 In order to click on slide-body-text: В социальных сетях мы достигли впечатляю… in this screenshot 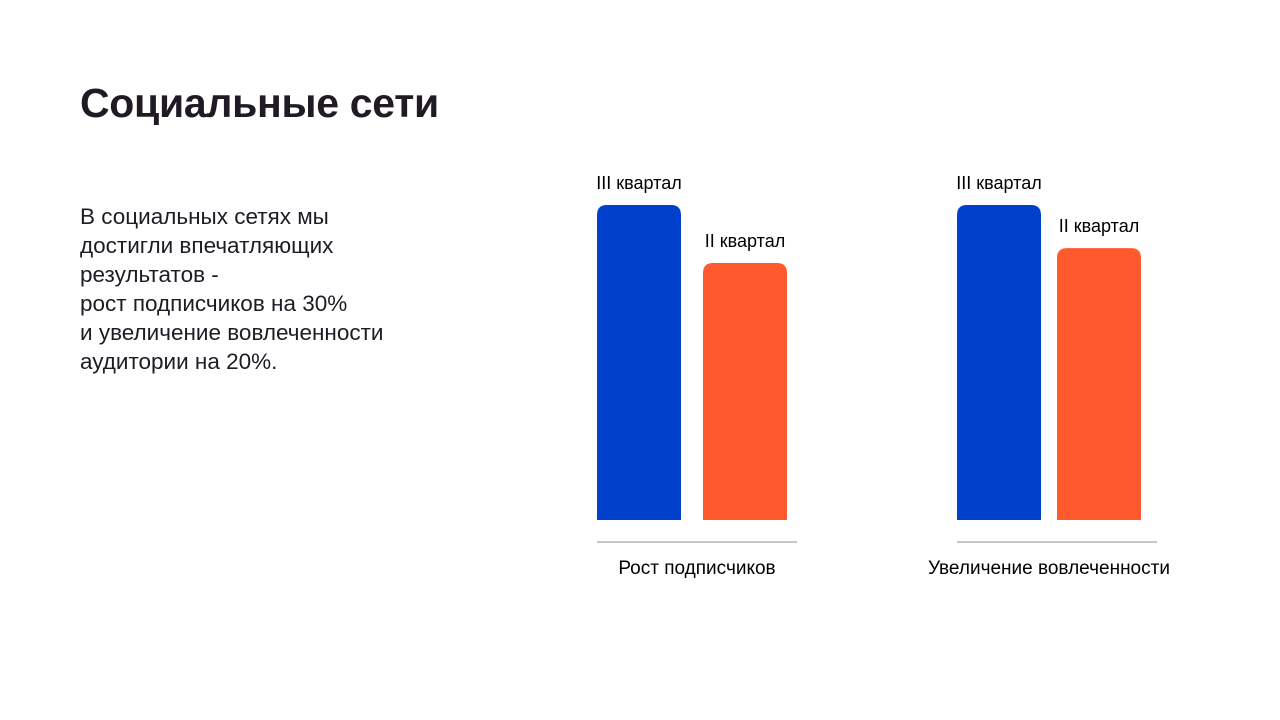, I will do `click(290, 289)`.